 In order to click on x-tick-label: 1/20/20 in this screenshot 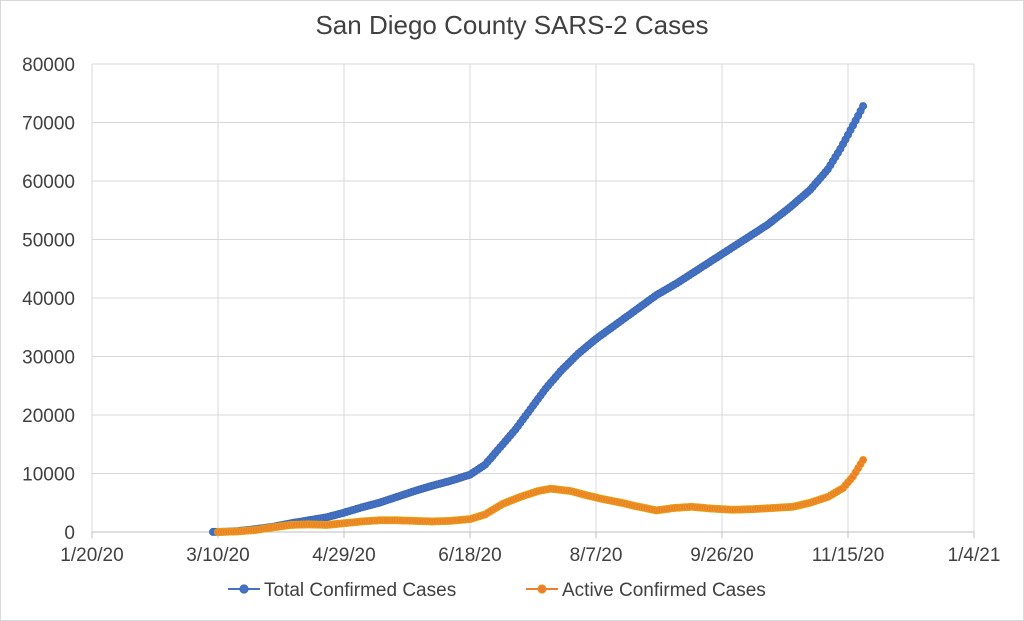, I will do `click(91, 555)`.